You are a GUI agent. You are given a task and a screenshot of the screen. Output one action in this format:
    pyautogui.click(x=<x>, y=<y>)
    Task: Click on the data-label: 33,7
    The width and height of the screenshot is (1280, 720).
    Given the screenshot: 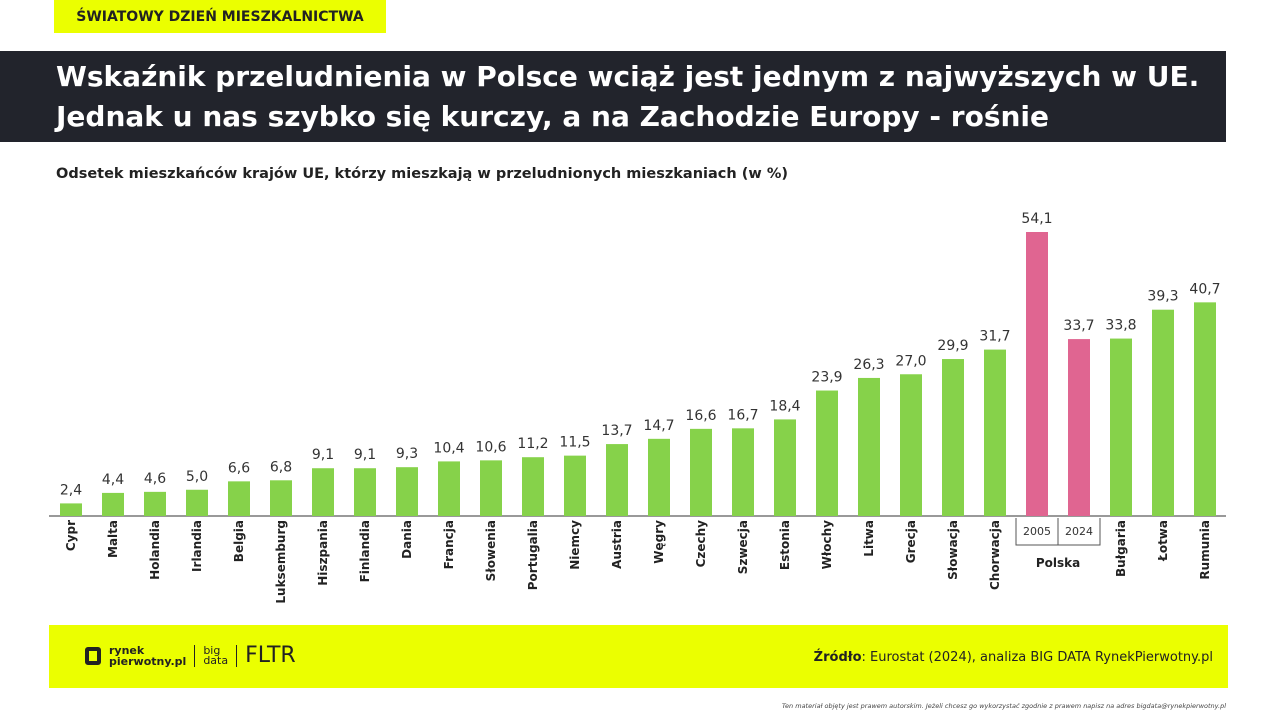 What is the action you would take?
    pyautogui.click(x=1078, y=326)
    